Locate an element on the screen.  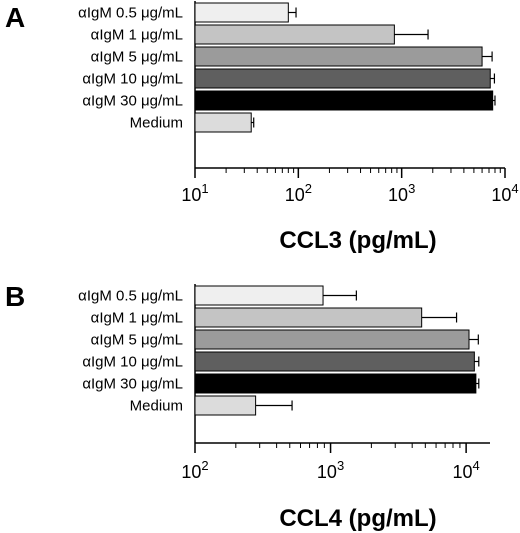
x-tick-label: 10¹ is located at coordinates (194, 193).